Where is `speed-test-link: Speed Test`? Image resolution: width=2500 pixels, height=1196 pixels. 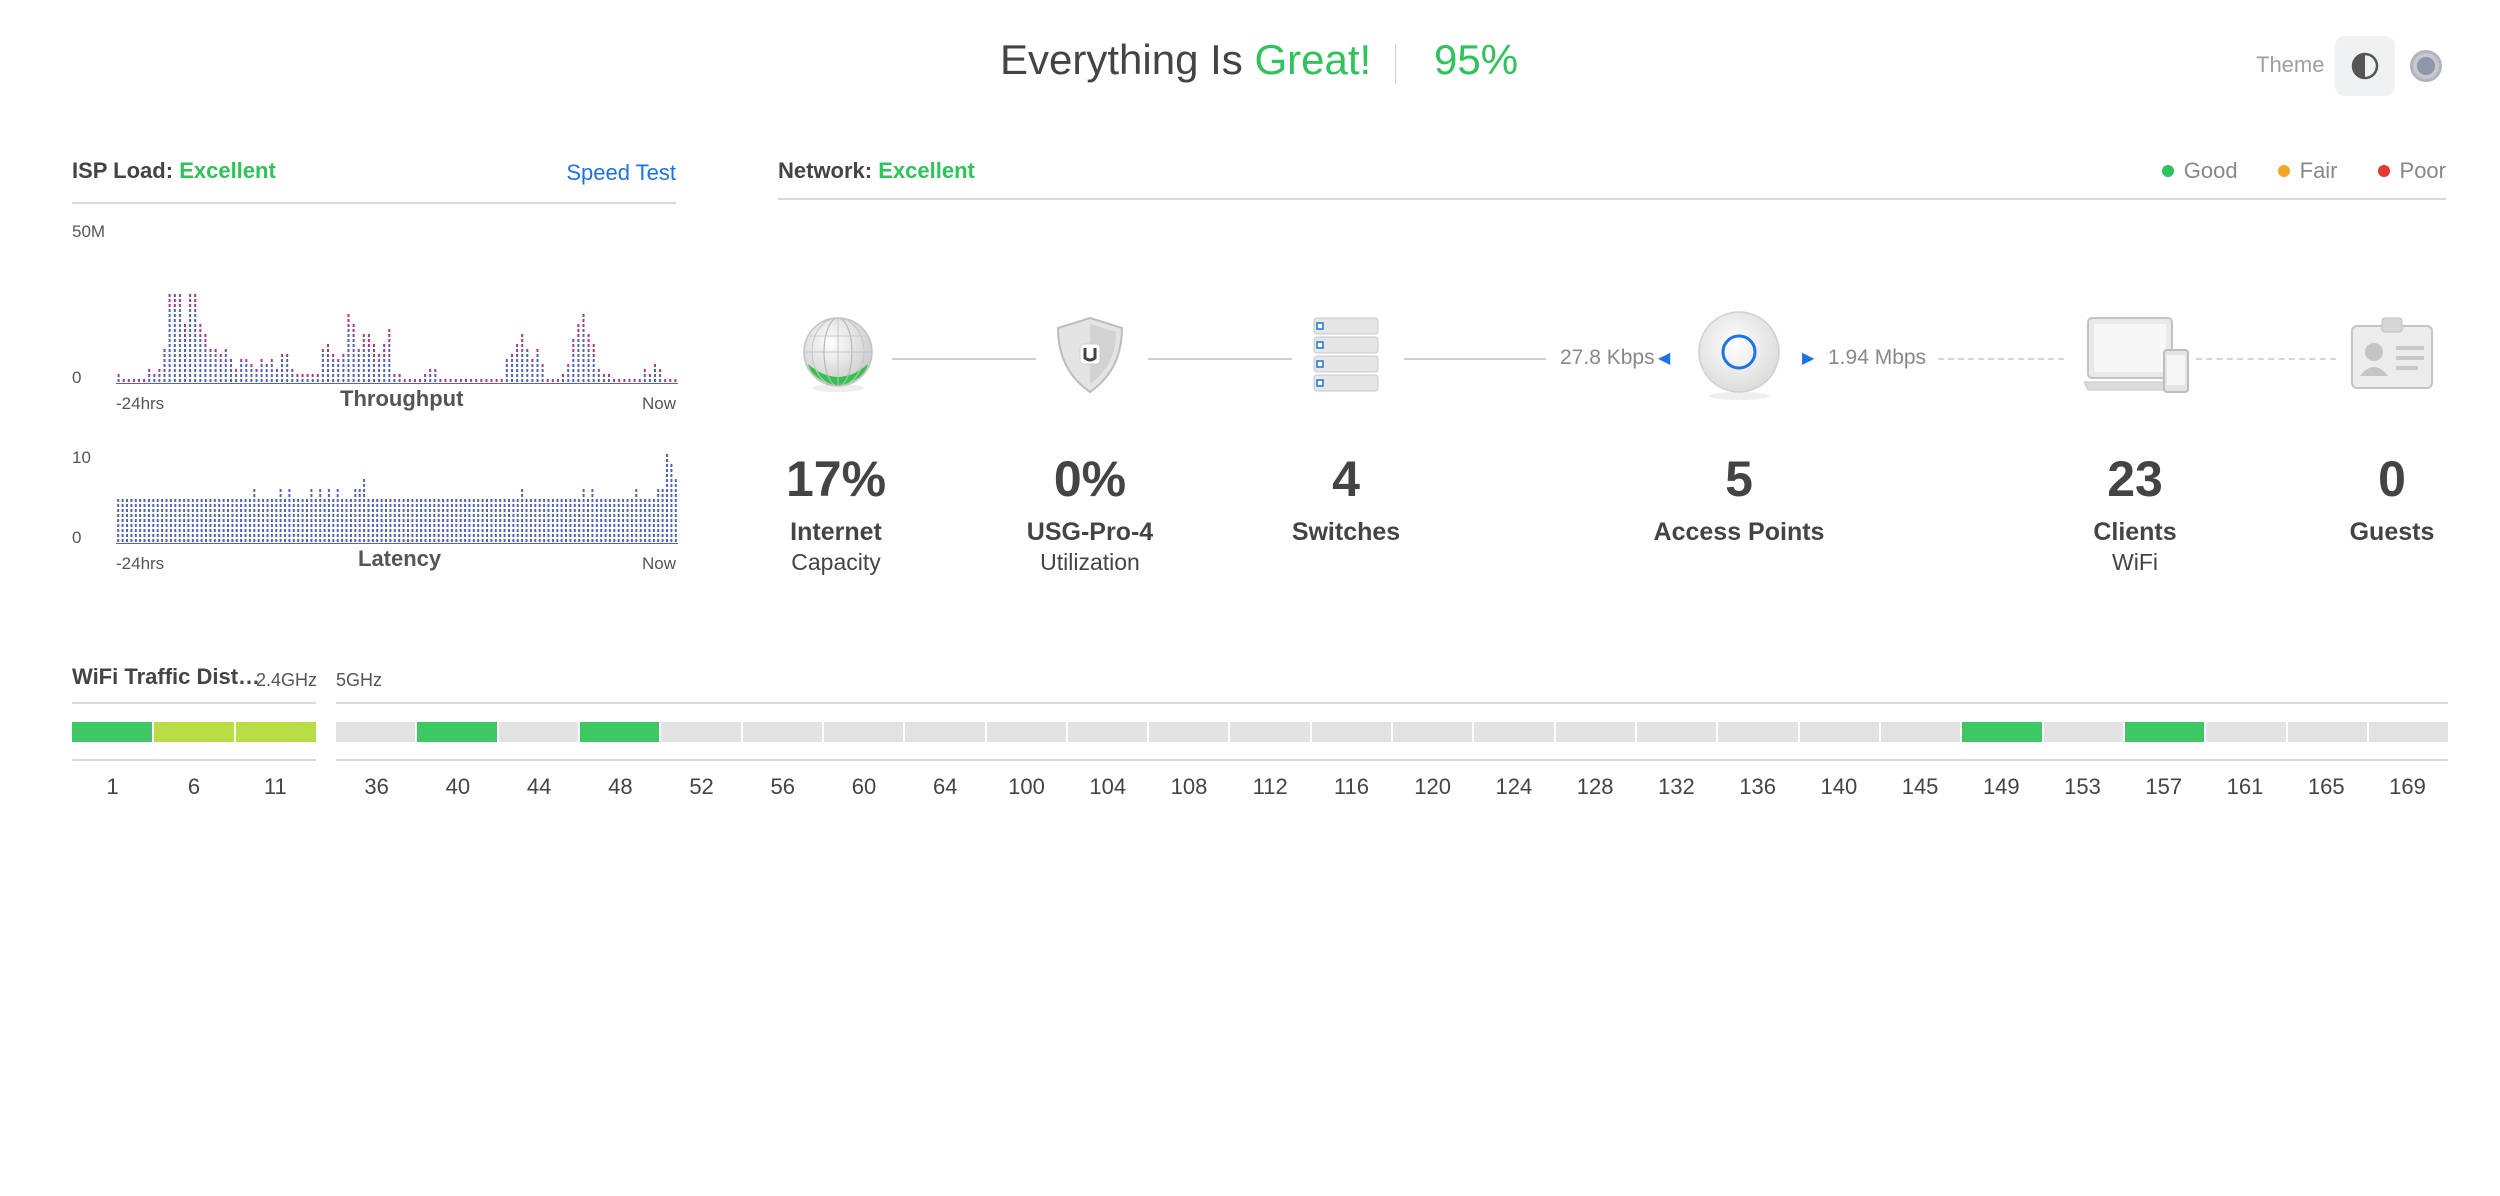 speed-test-link: Speed Test is located at coordinates (621, 172).